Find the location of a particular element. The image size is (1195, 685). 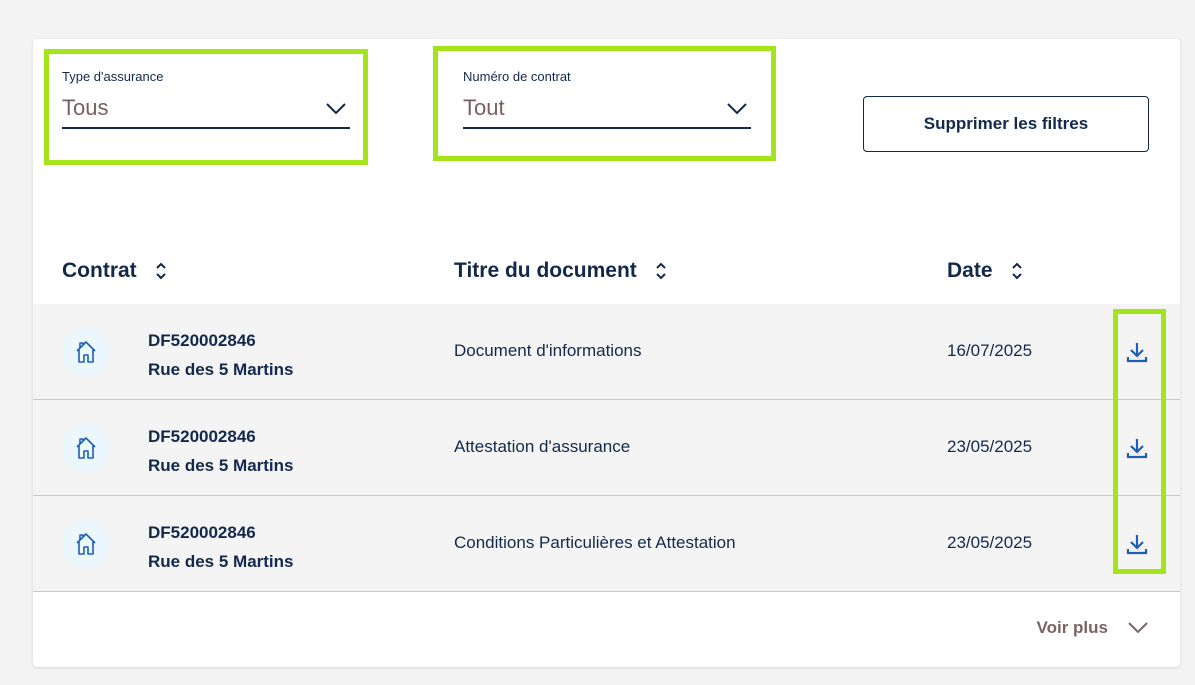

sort-contract-header: Contrat is located at coordinates (114, 271).